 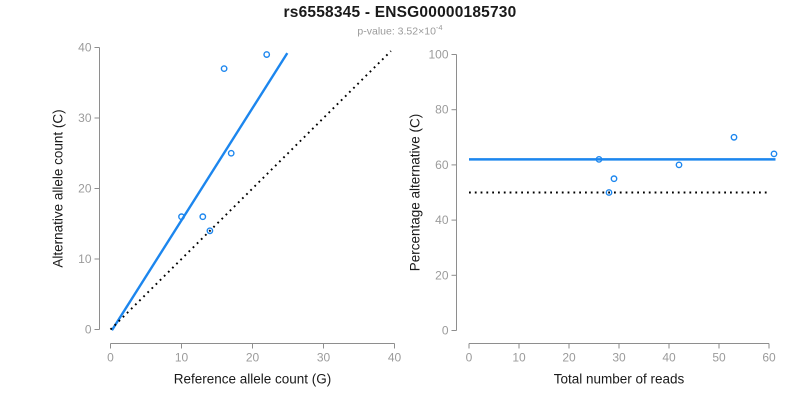 What do you see at coordinates (439, 27) in the screenshot?
I see `pvalue-exponent: -4` at bounding box center [439, 27].